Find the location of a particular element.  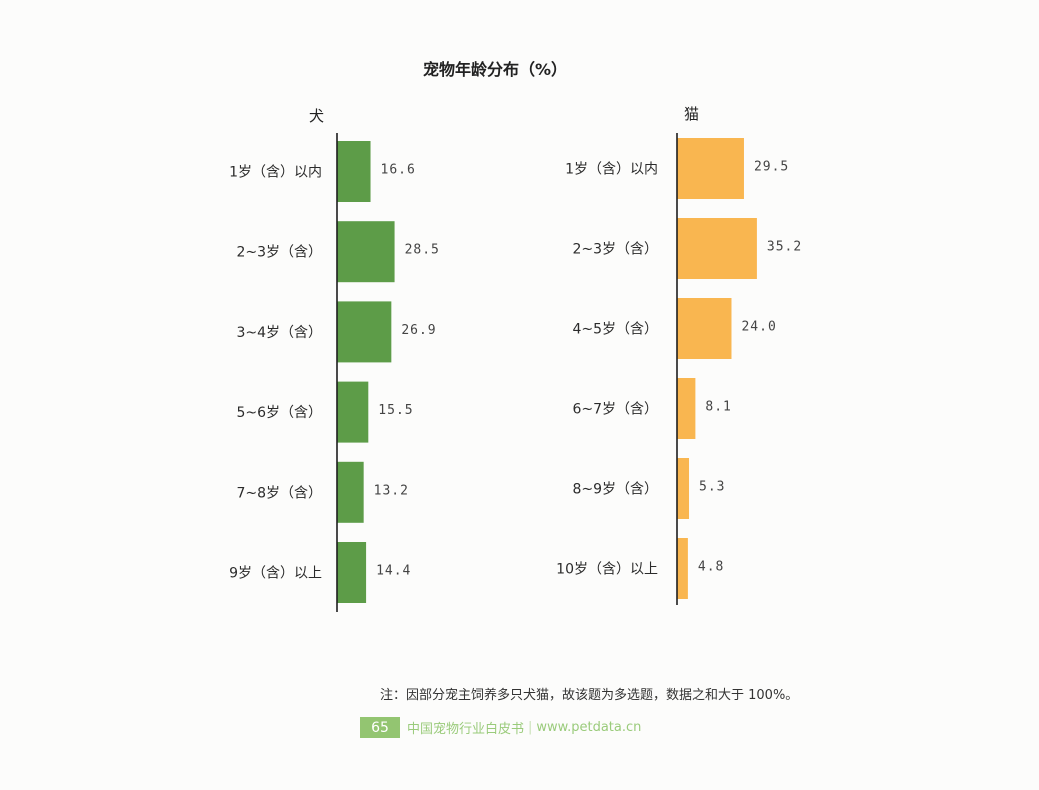

footnote: 注：因部分宠主饲养多只犬猫，故该题为多选题，数据之和大于 100%。 is located at coordinates (589, 695).